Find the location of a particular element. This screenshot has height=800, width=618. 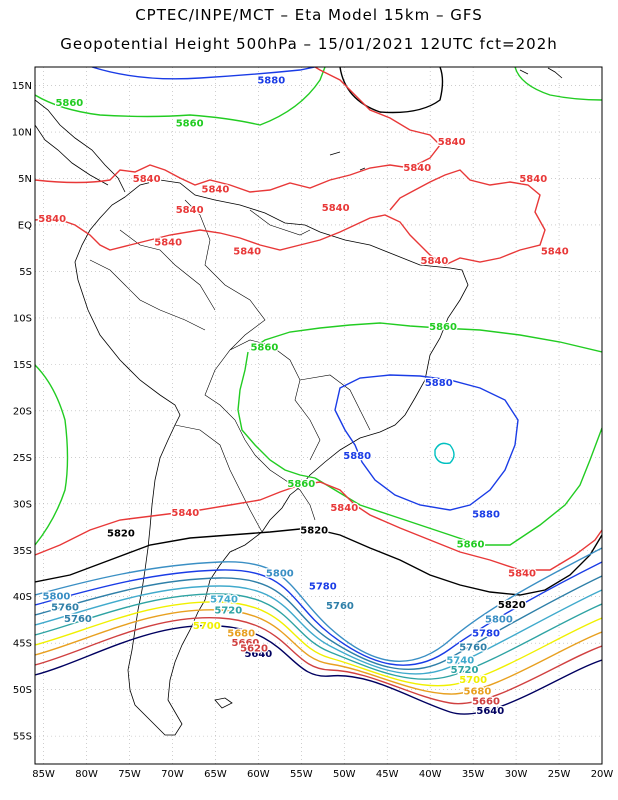

central-america-coast is located at coordinates (80, 146).